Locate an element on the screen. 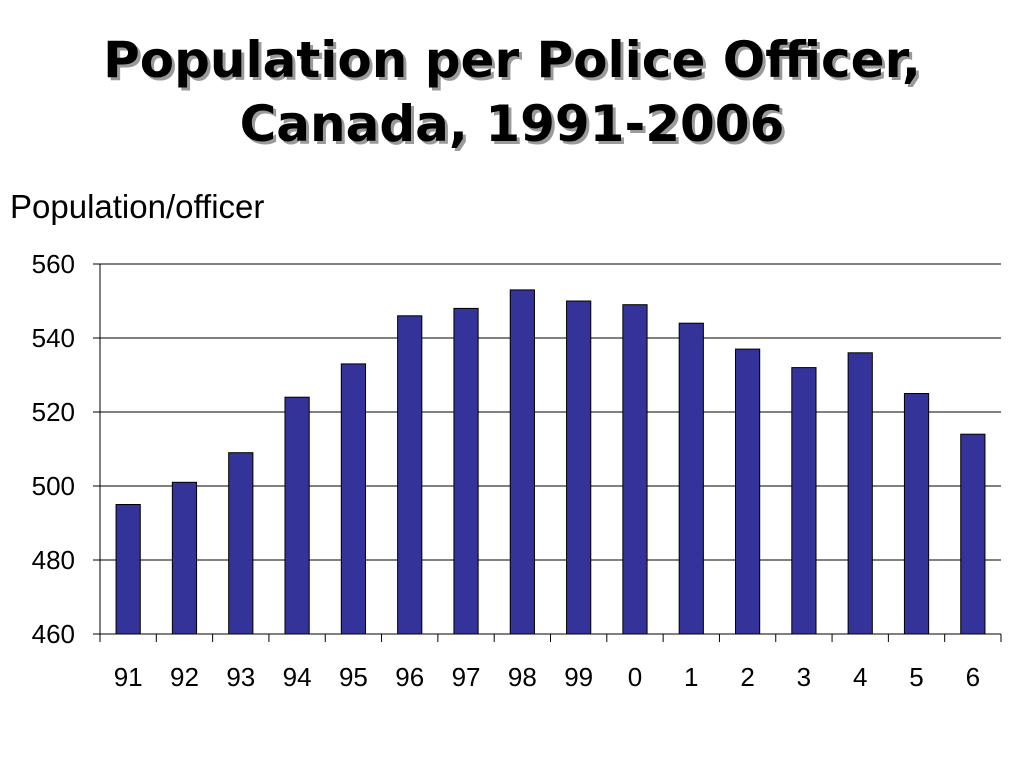 This screenshot has height=768, width=1024. x-tick-label: 5 is located at coordinates (916, 677).